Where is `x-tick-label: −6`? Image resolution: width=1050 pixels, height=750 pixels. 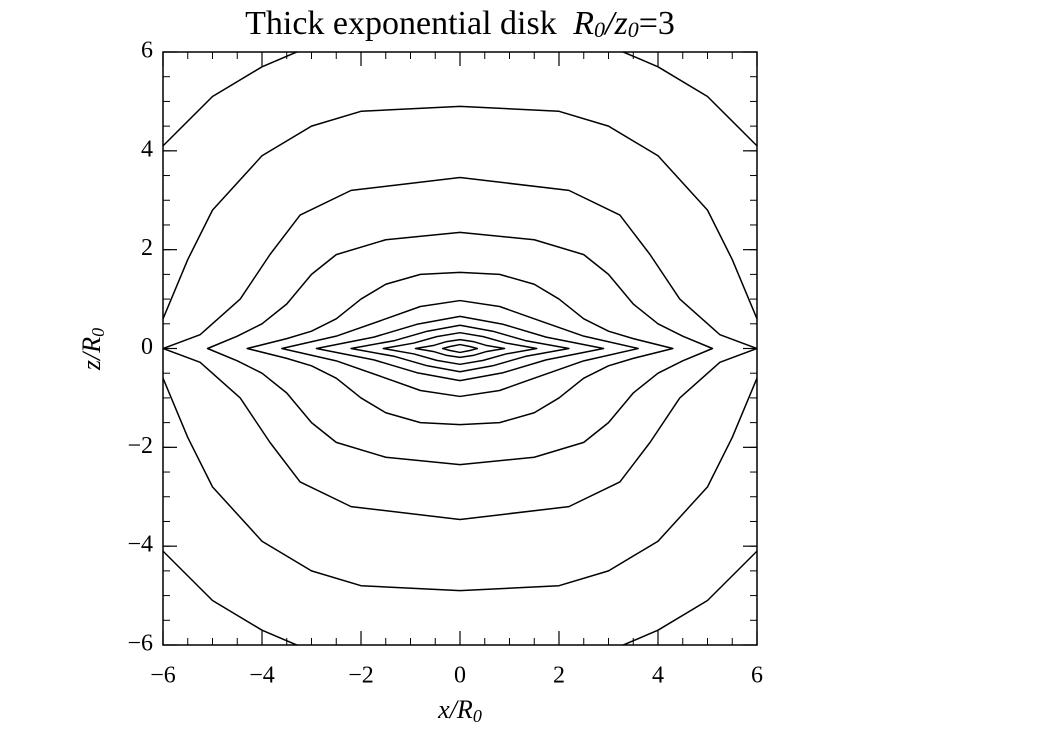
x-tick-label: −6 is located at coordinates (163, 676).